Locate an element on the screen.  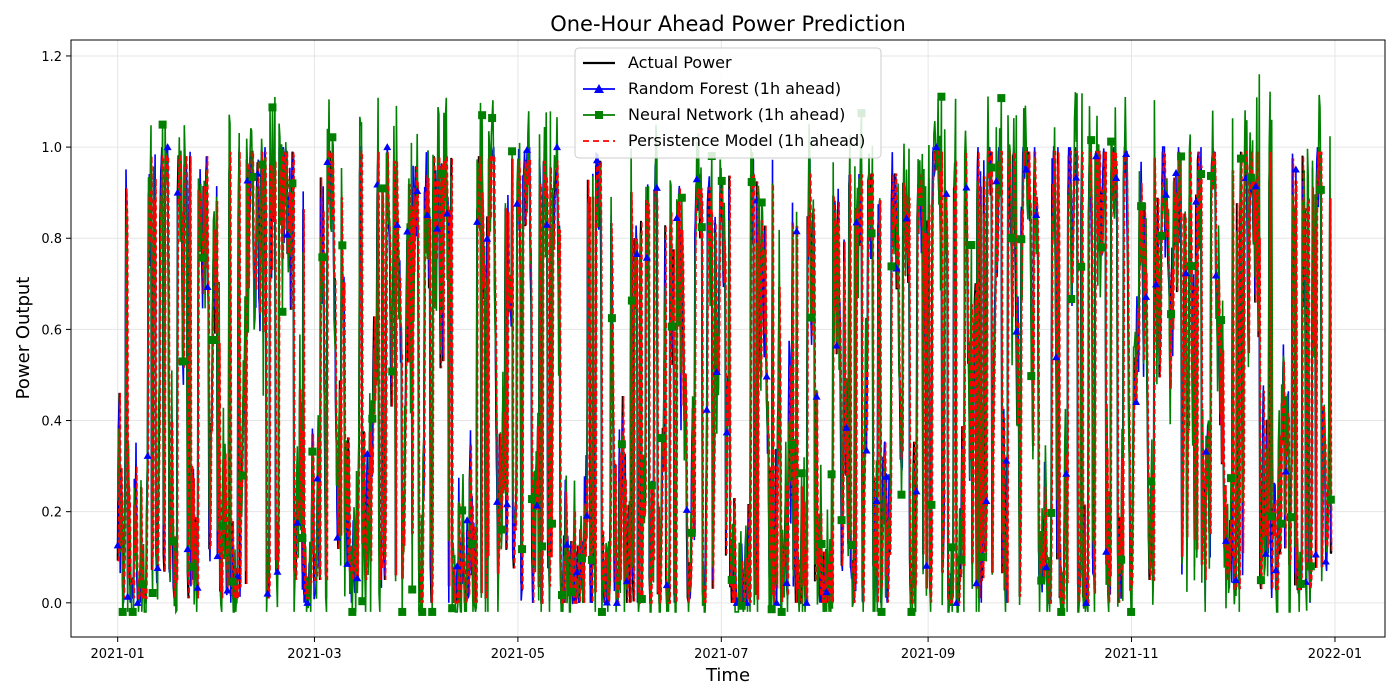
legend-item-random-forest: Random Forest (1h ahead) is located at coordinates (712, 88).